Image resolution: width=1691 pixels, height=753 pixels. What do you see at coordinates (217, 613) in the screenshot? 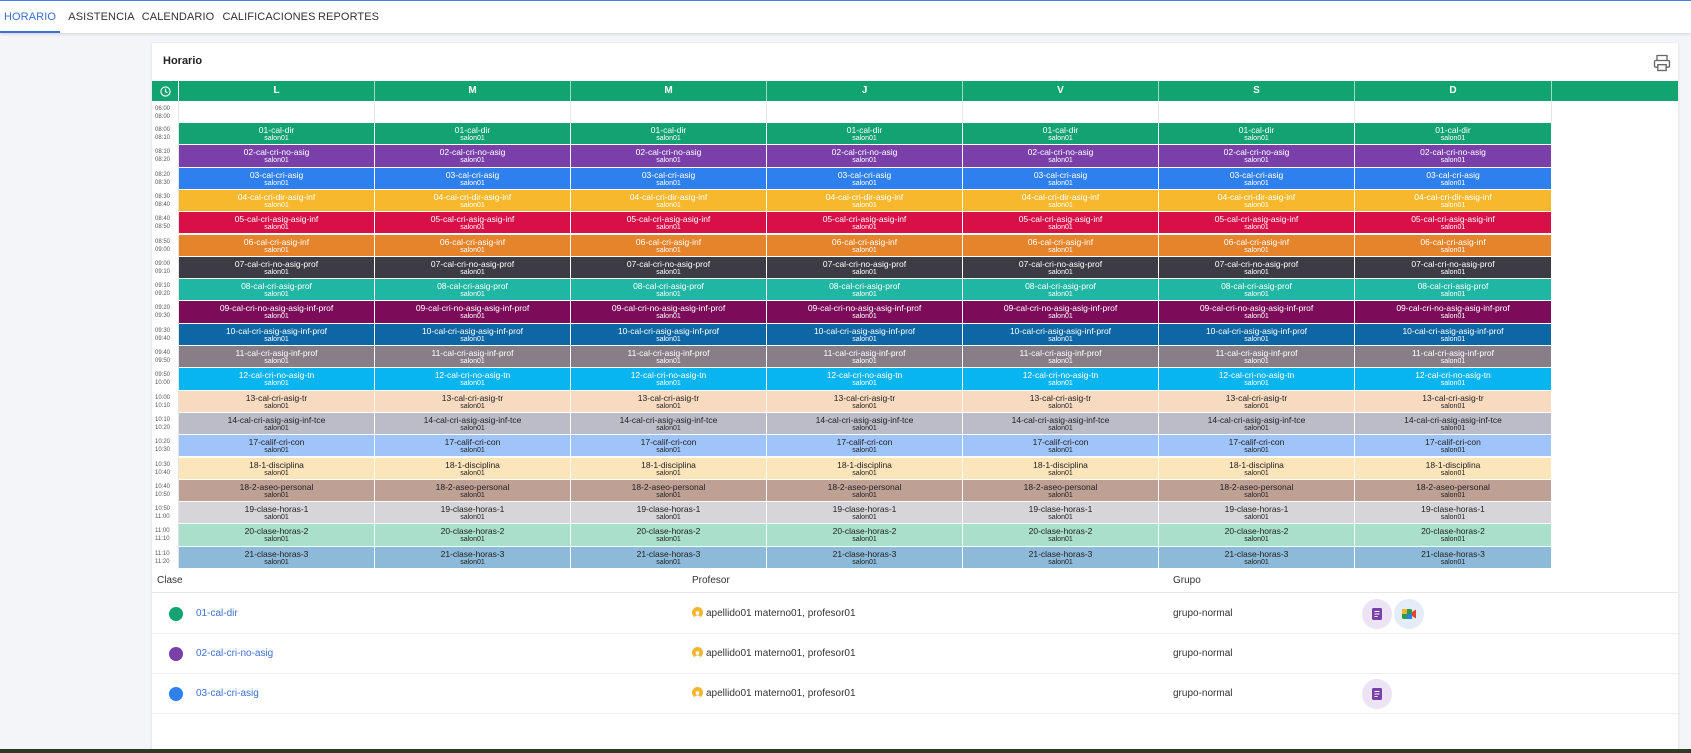
I see `class-link: 01-cal-dir` at bounding box center [217, 613].